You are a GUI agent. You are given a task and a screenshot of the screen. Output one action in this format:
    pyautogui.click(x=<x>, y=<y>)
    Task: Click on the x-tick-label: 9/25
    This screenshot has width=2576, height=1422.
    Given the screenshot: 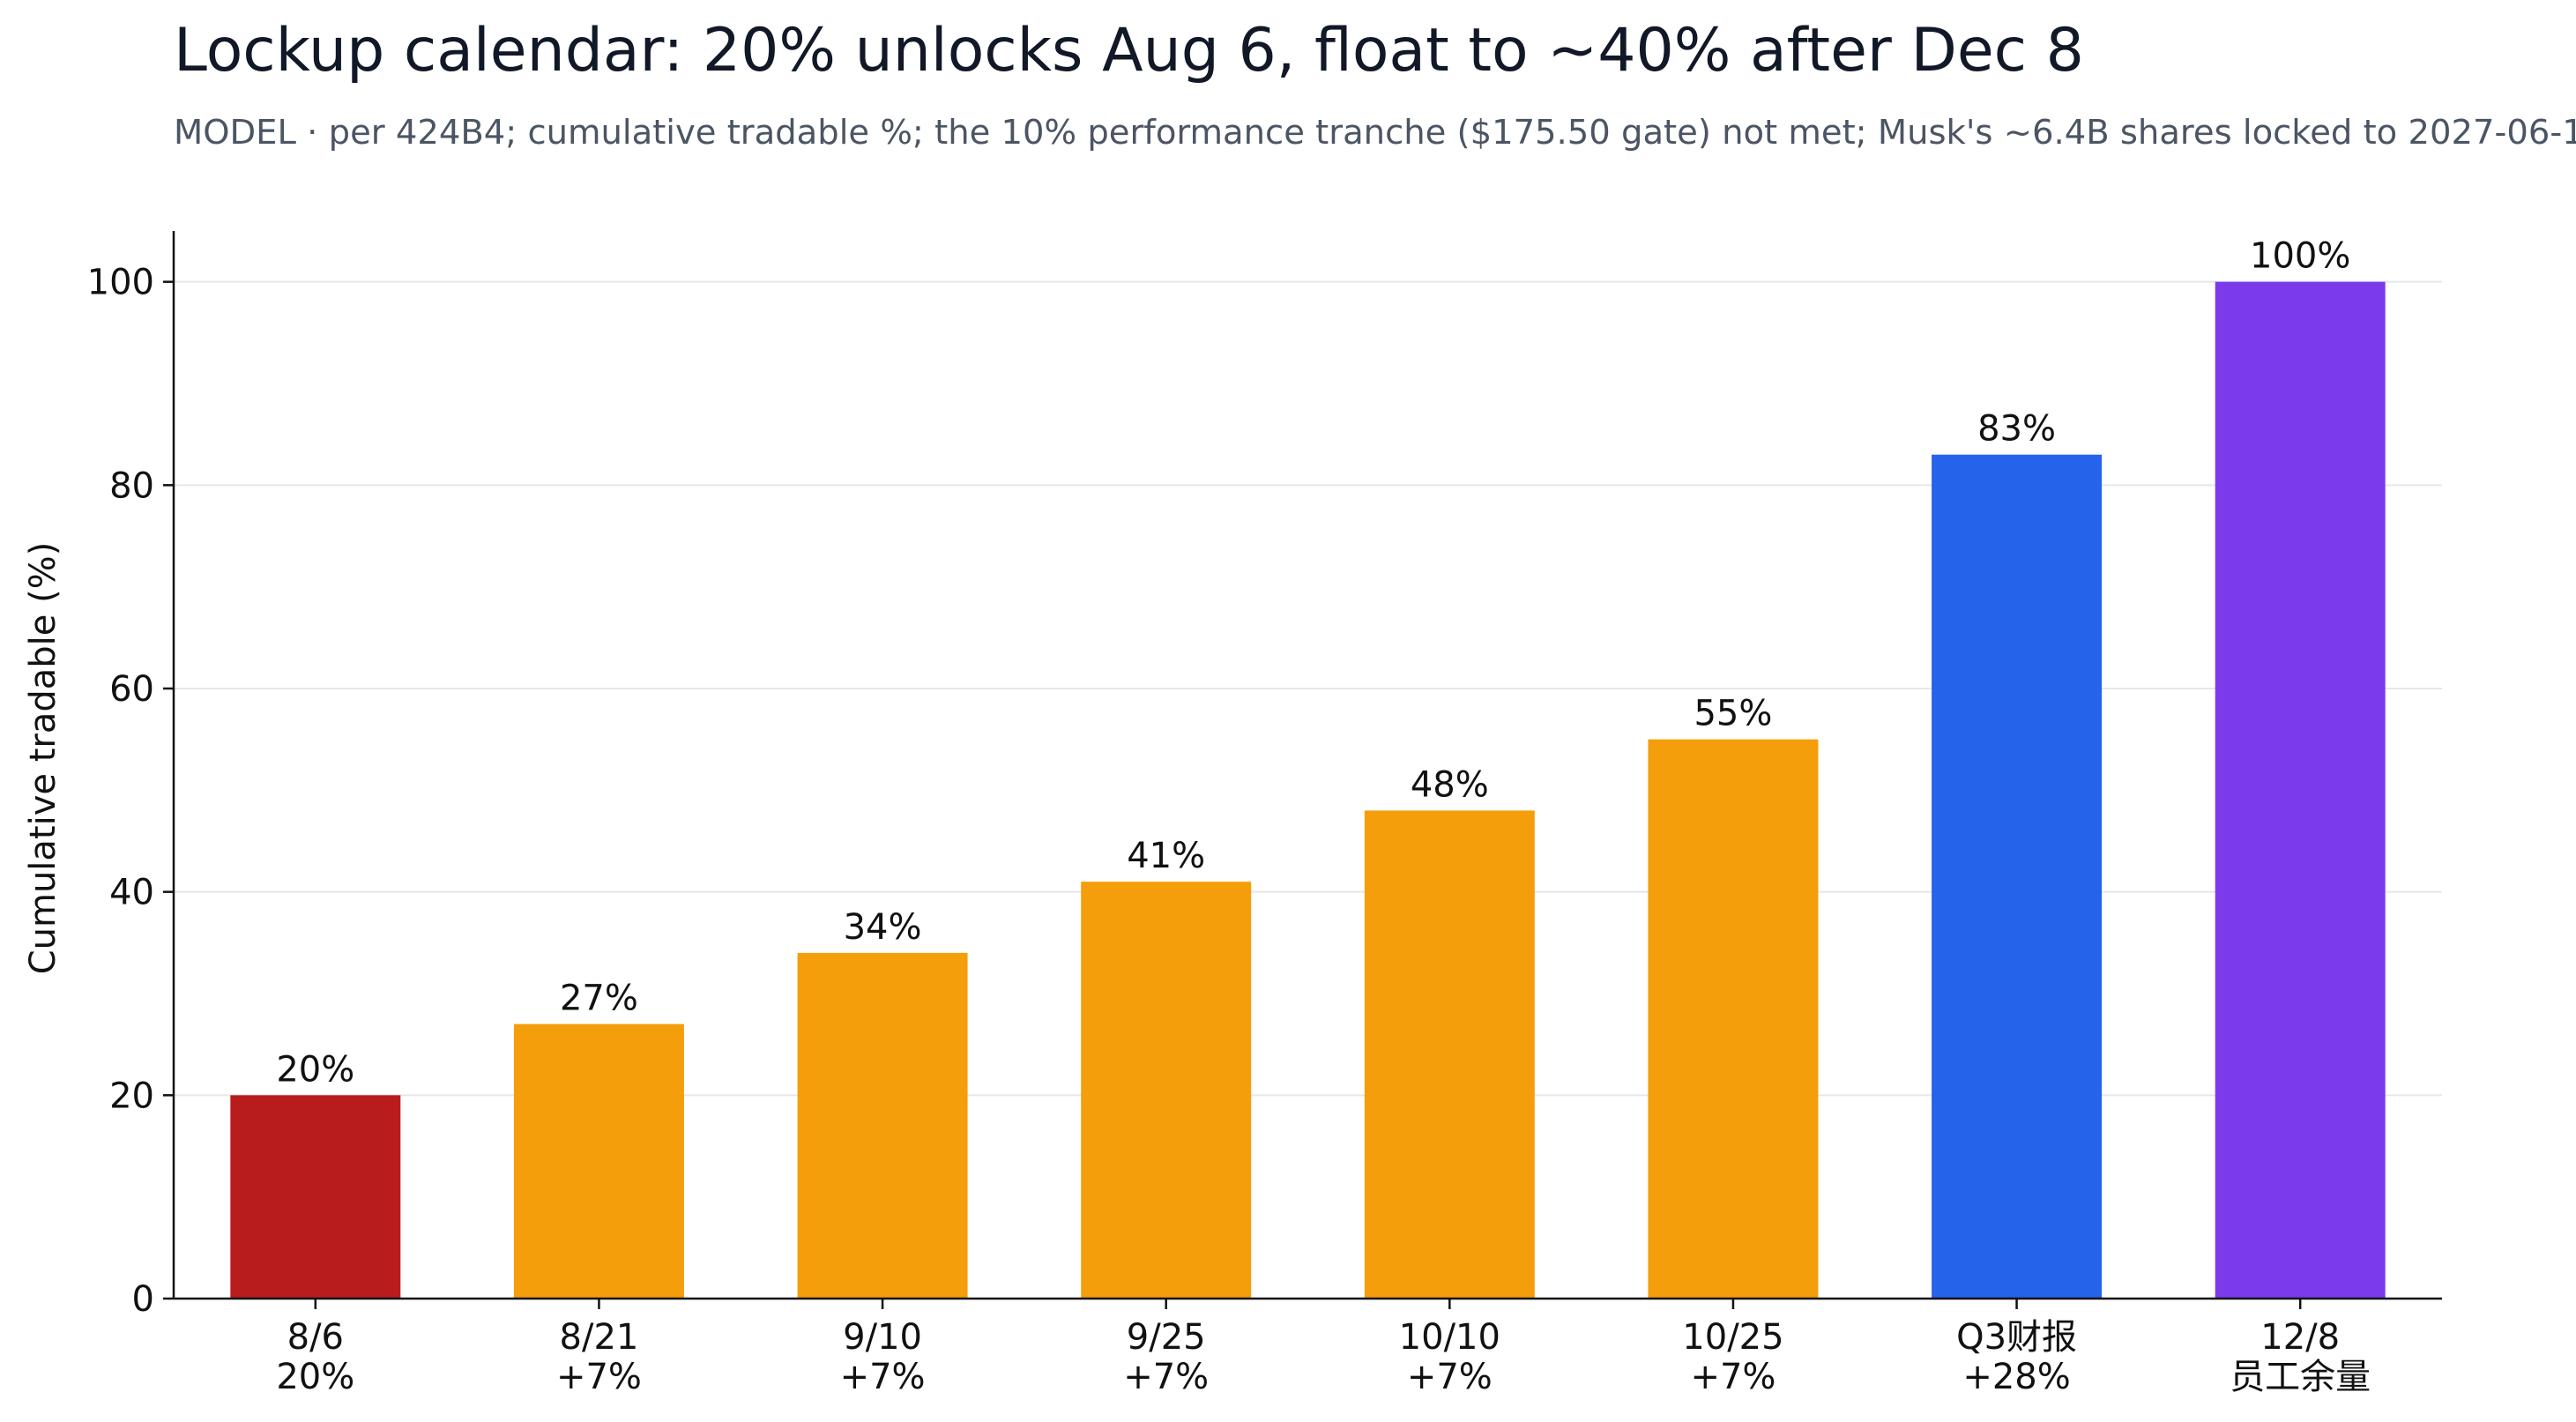 What is the action you would take?
    pyautogui.click(x=1167, y=1338)
    